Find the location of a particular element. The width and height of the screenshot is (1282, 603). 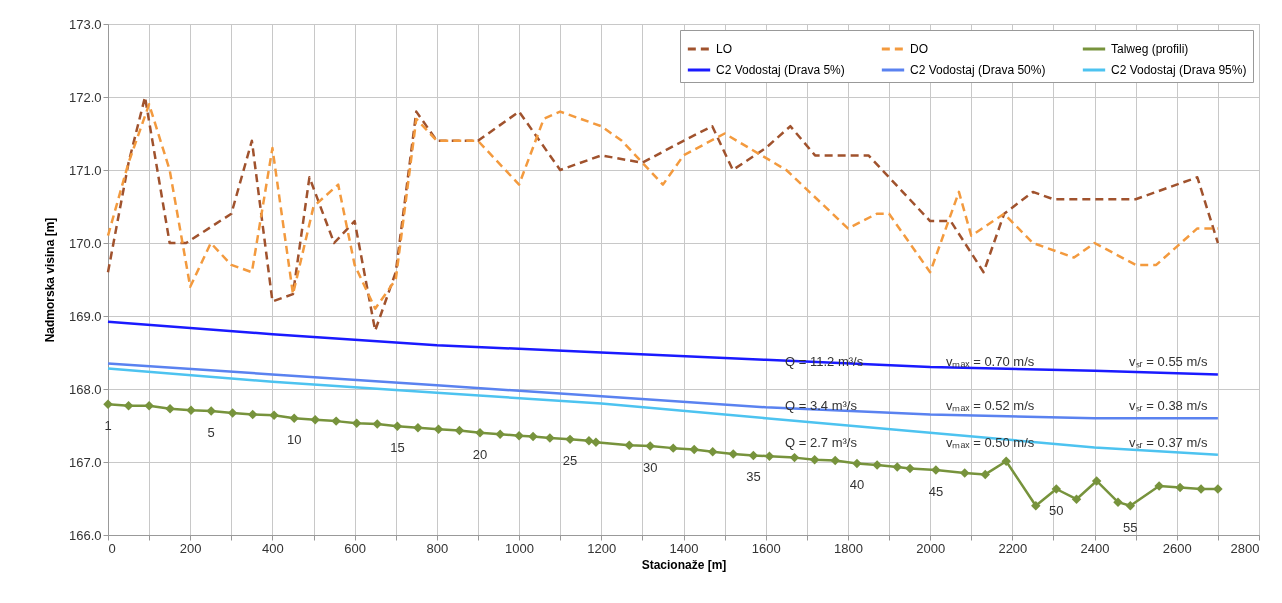

x-tick-label: 2800 is located at coordinates (1245, 548).